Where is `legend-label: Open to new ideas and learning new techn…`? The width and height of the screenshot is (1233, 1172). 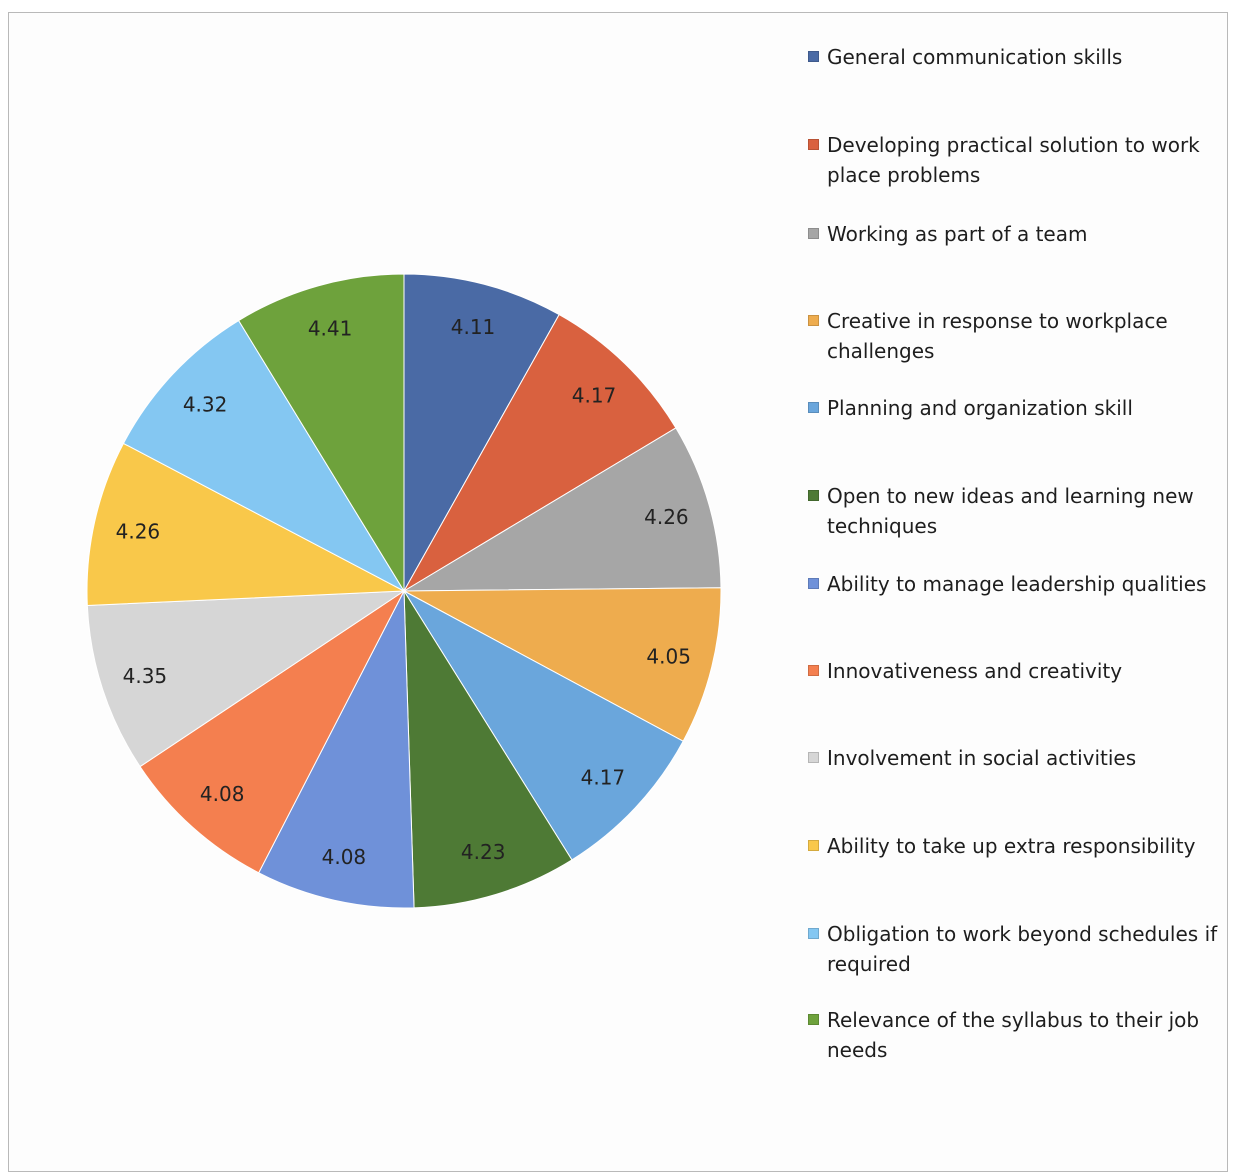 legend-label: Open to new ideas and learning new techn… is located at coordinates (1010, 511).